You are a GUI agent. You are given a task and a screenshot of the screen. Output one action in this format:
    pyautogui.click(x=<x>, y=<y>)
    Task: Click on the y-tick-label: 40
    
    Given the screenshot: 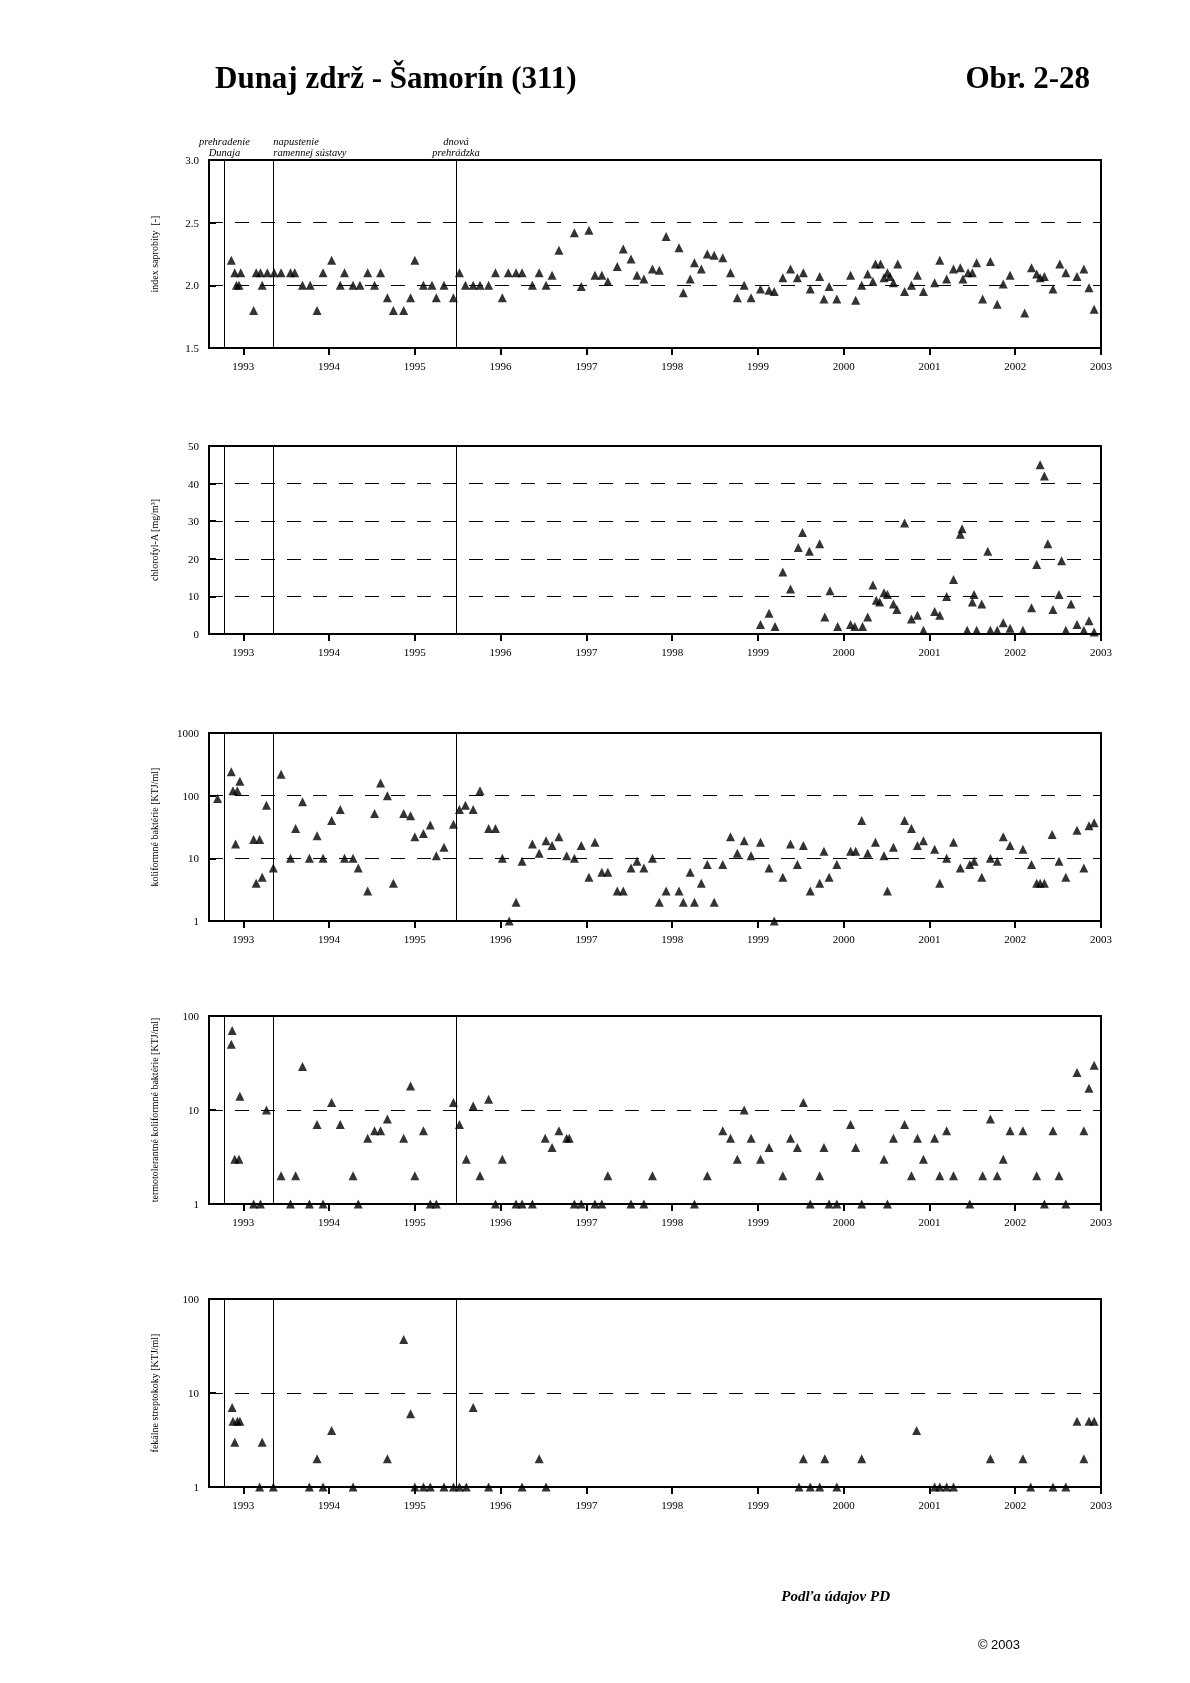 What is the action you would take?
    pyautogui.click(x=194, y=483)
    